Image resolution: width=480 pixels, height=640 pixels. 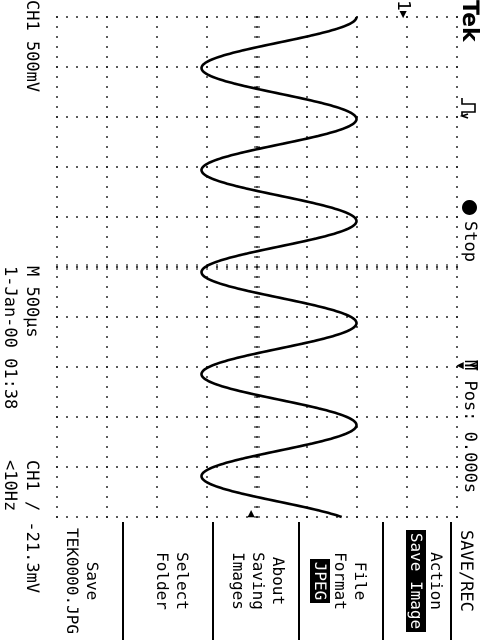 I want to click on action-menu-button: Action Save Image, so click(x=426, y=581).